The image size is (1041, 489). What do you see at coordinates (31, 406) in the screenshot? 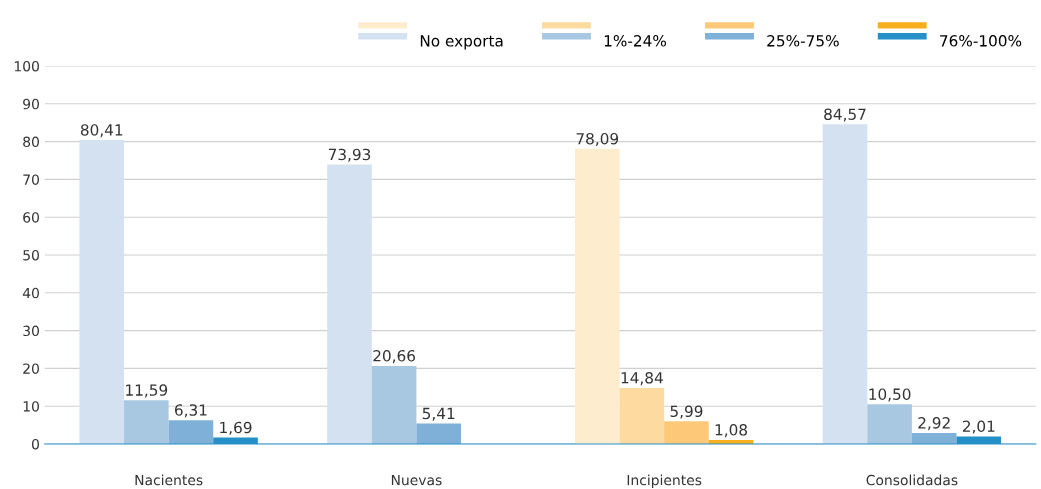
I see `y-tick-label: 10` at bounding box center [31, 406].